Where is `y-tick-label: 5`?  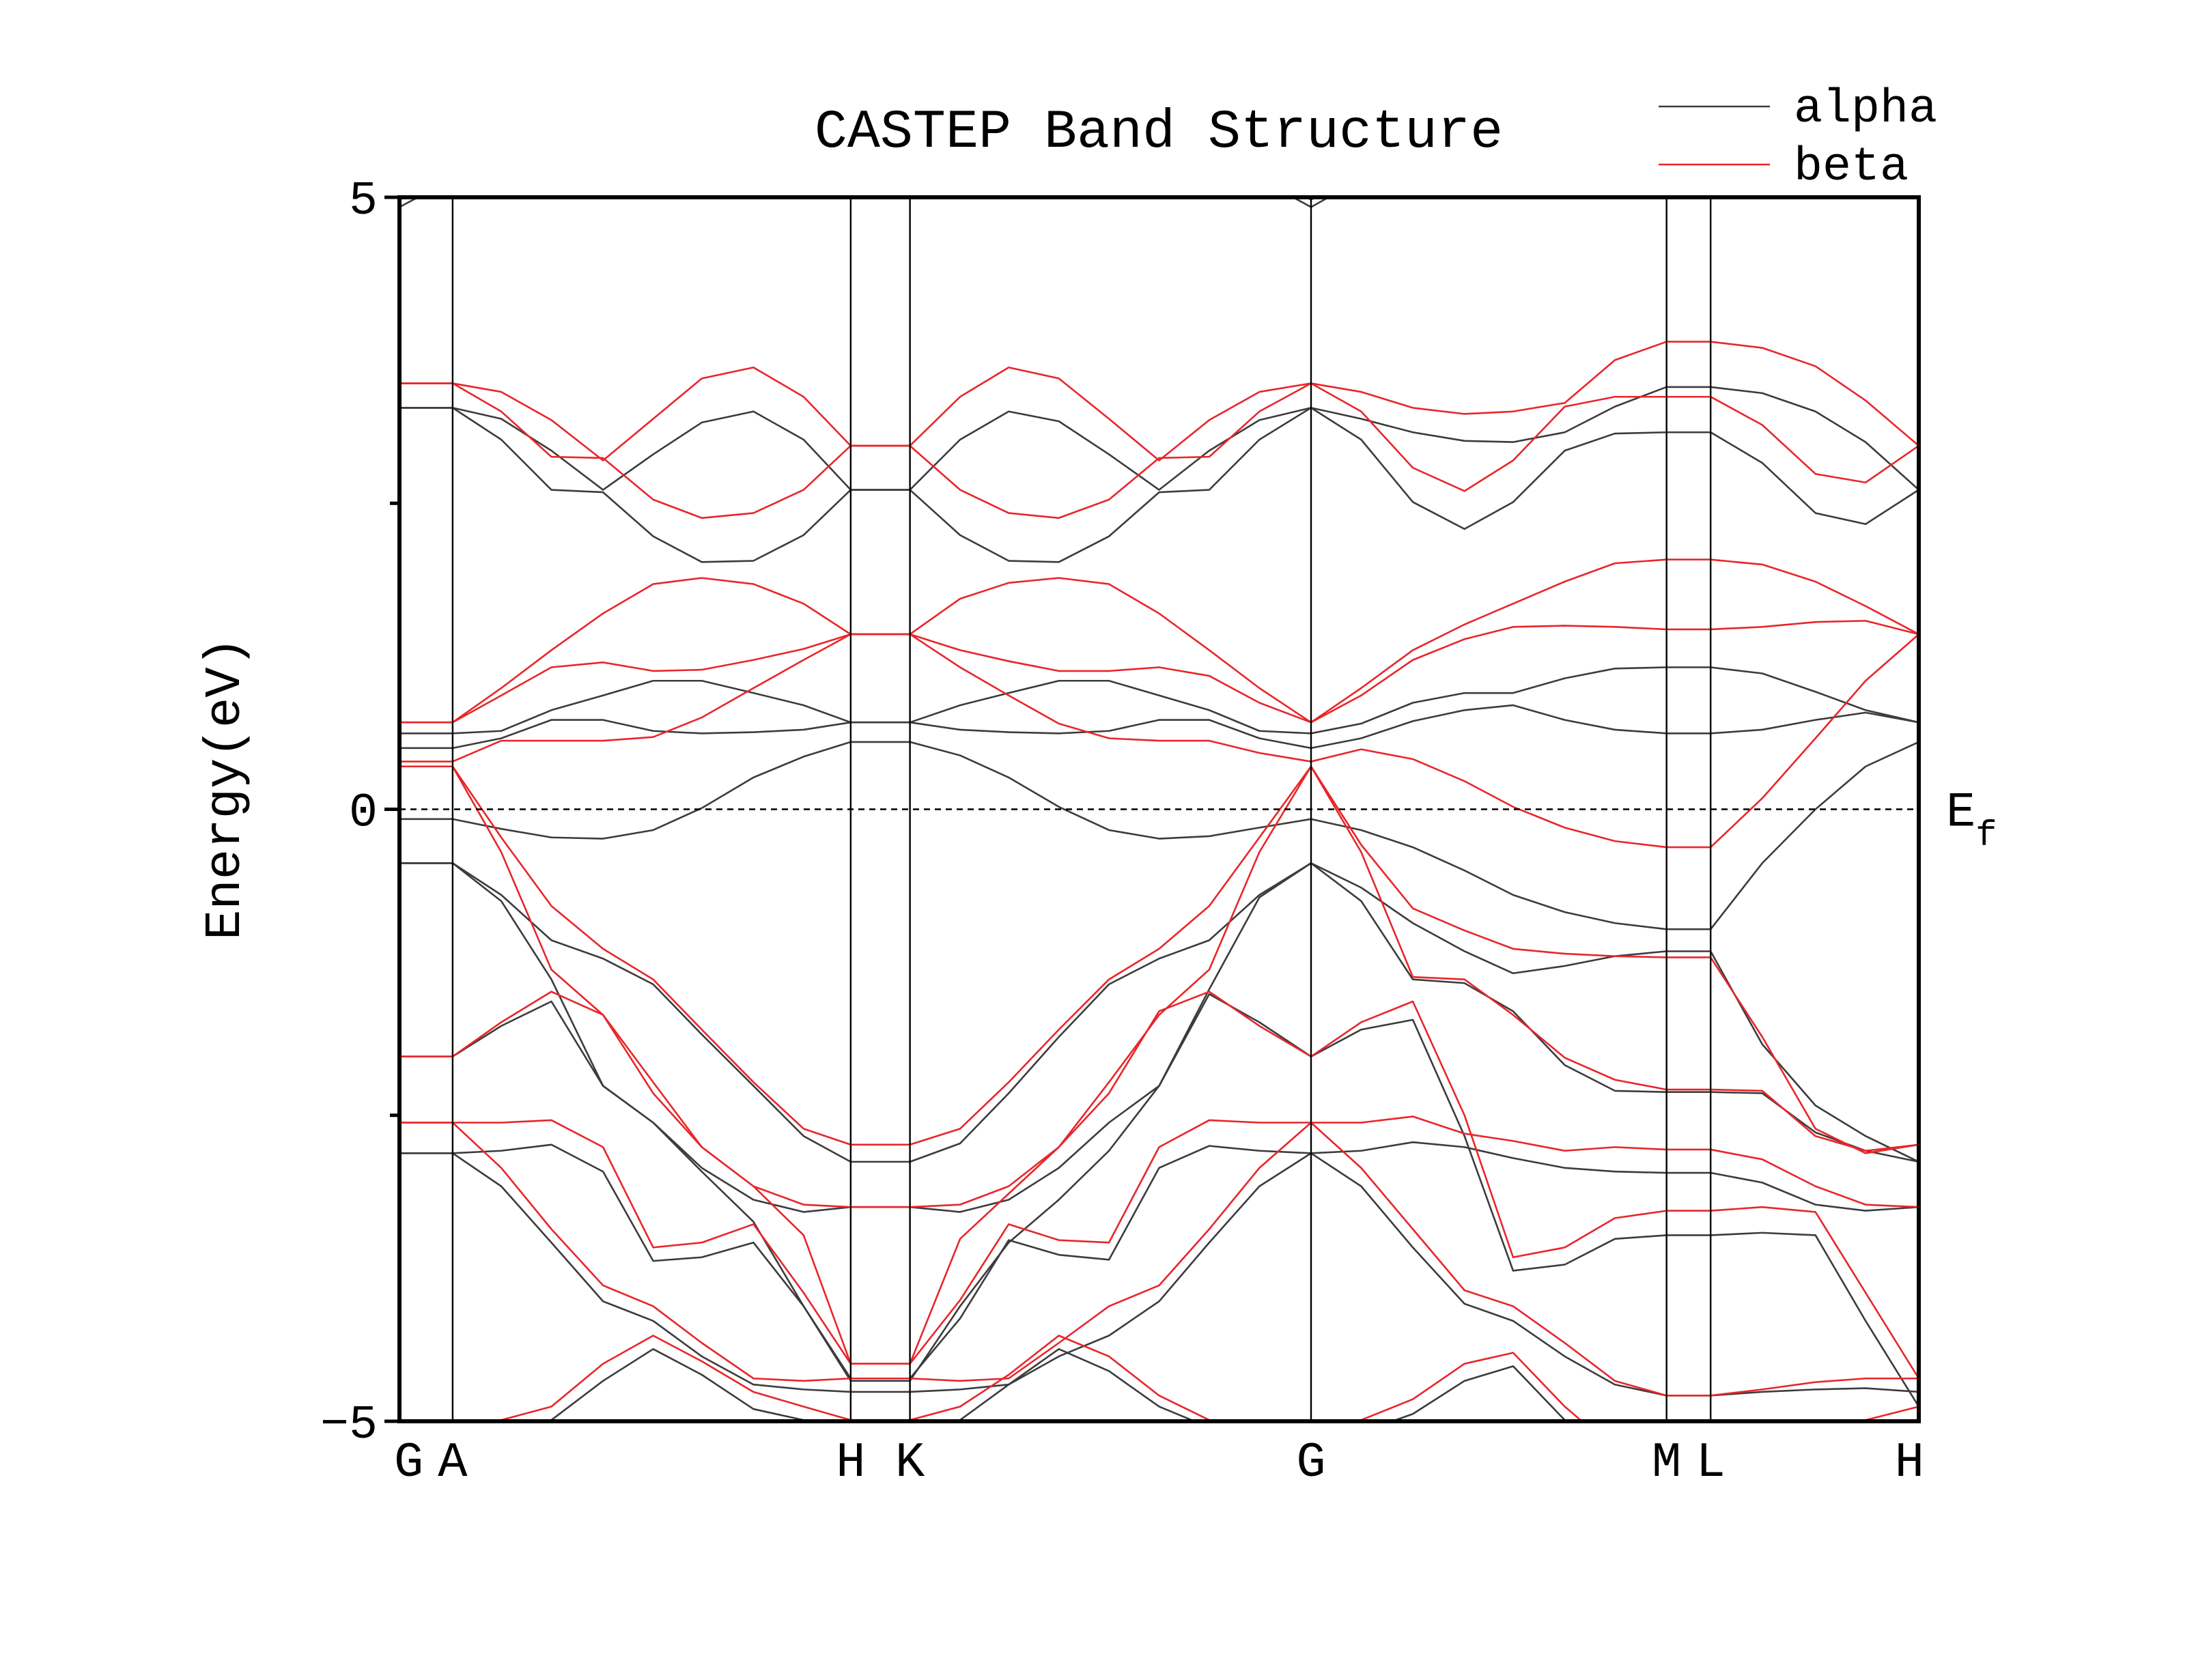 y-tick-label: 5 is located at coordinates (363, 202).